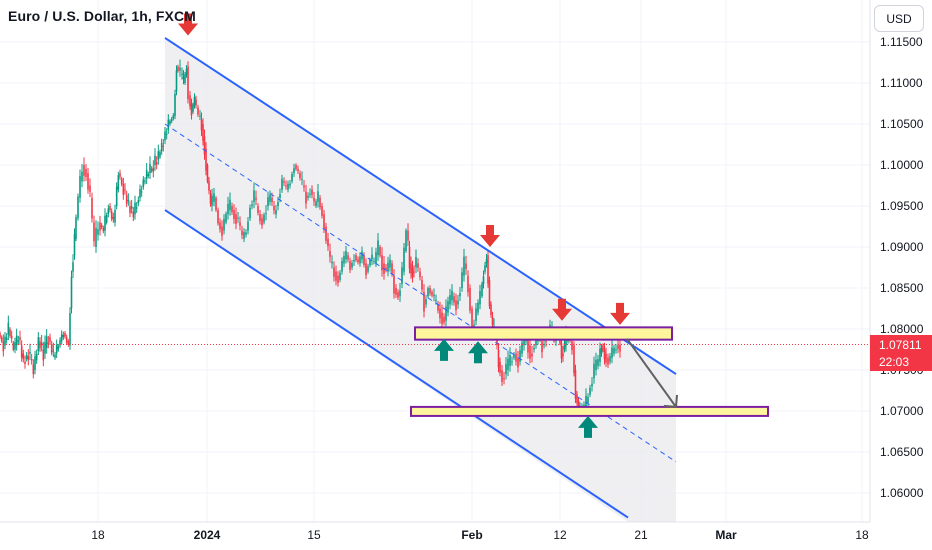 The image size is (932, 550). Describe the element at coordinates (902, 452) in the screenshot. I see `y-tick-label: 1.06500` at that location.